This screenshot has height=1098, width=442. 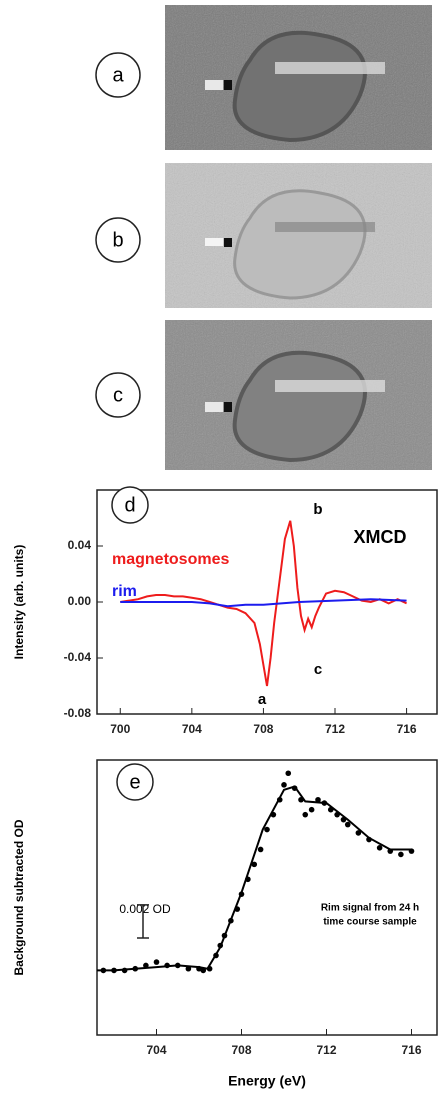 What do you see at coordinates (254, 878) in the screenshot?
I see `fit-line` at bounding box center [254, 878].